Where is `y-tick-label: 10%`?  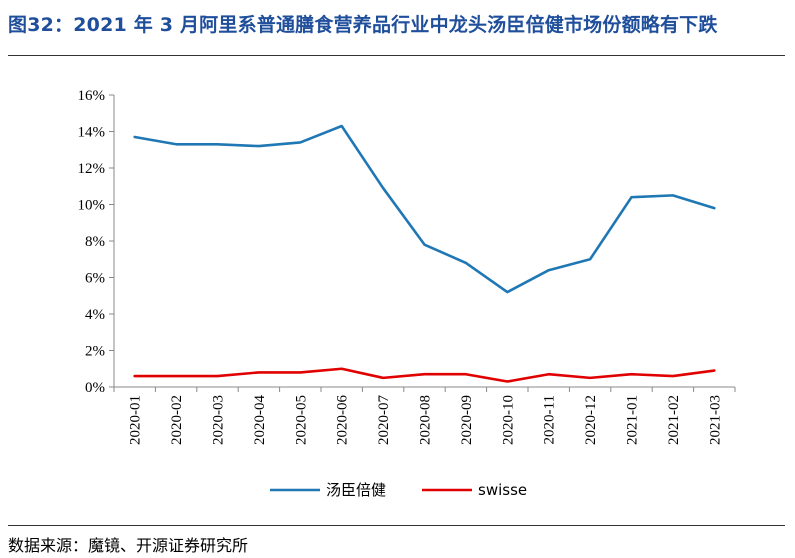
y-tick-label: 10% is located at coordinates (92, 206).